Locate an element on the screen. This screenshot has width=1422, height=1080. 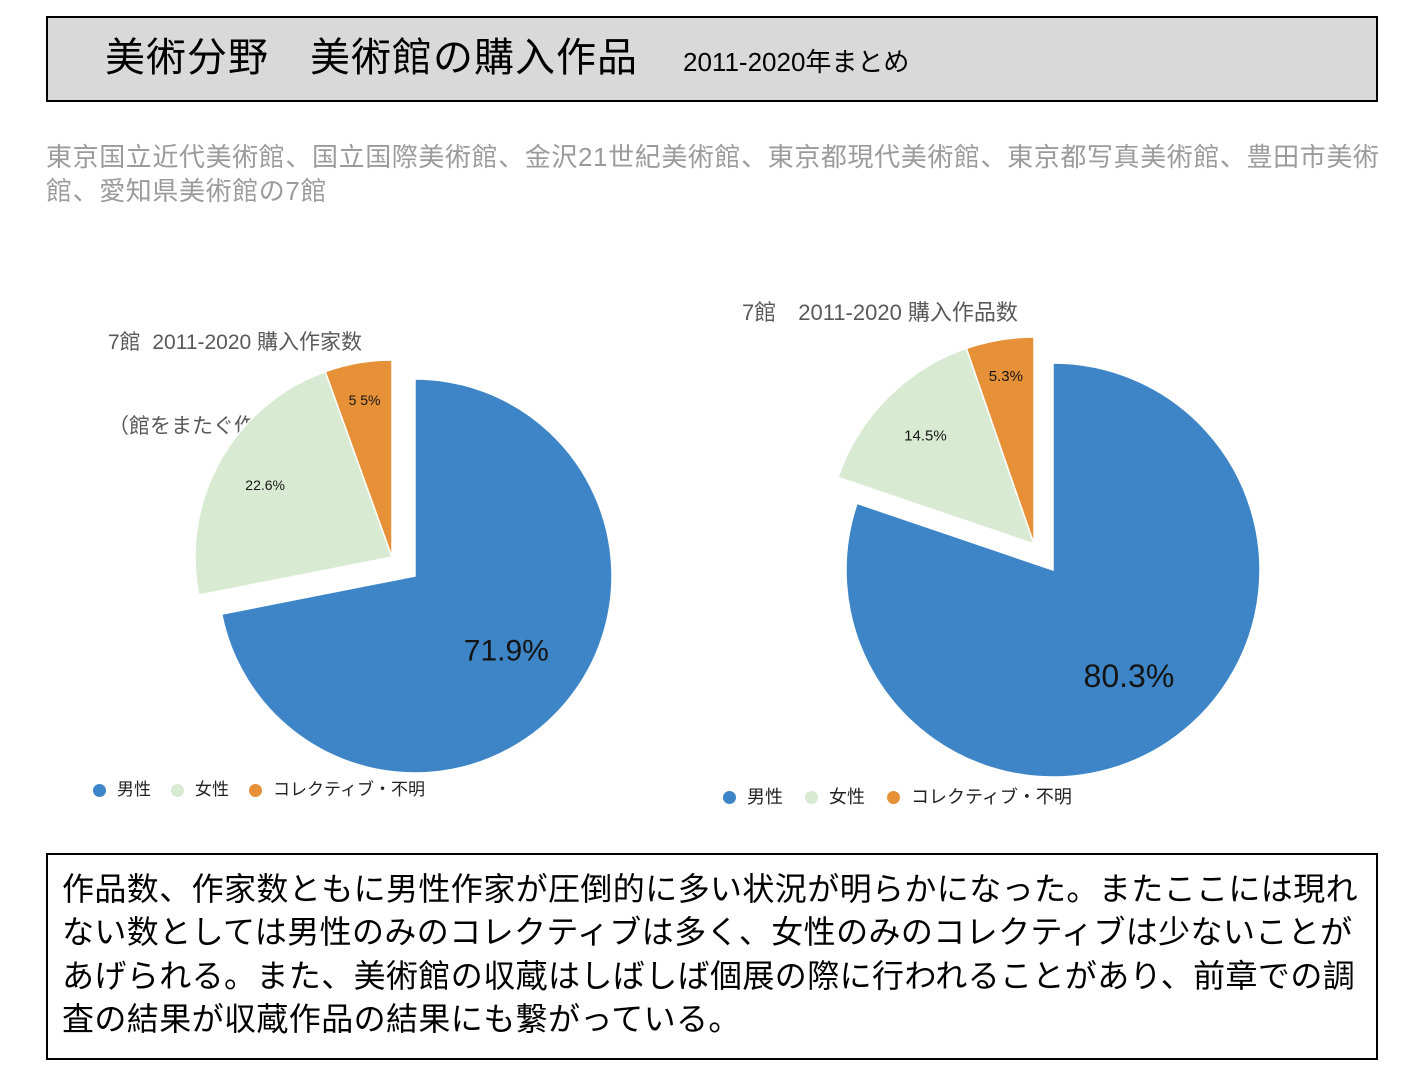
works-chart-legend: 男性 女性 コレクティブ・不明 is located at coordinates (908, 797).